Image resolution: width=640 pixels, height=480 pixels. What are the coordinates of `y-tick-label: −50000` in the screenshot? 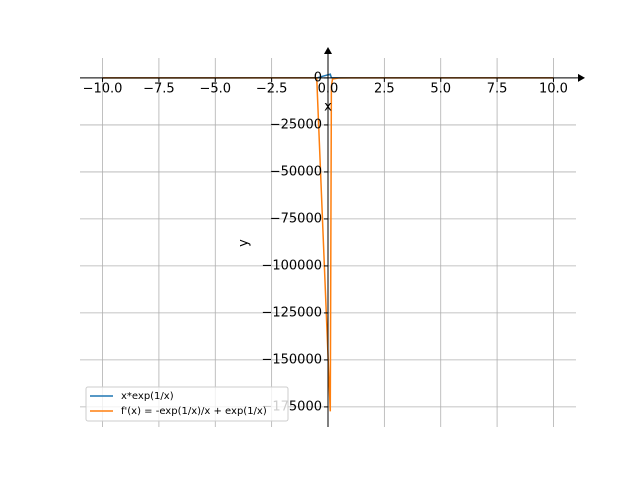 It's located at (296, 171).